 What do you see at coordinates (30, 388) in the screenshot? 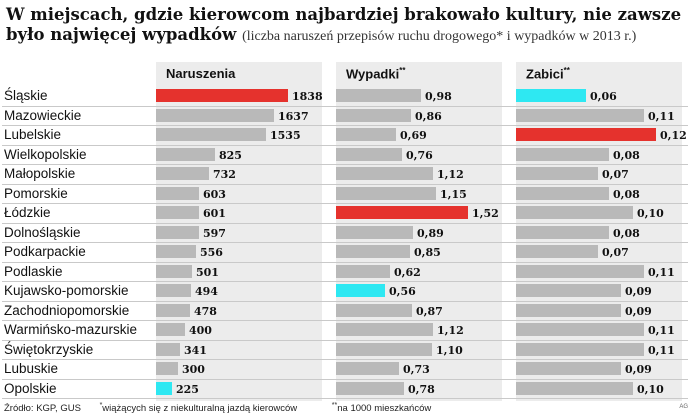
I see `category-label: Opolskie` at bounding box center [30, 388].